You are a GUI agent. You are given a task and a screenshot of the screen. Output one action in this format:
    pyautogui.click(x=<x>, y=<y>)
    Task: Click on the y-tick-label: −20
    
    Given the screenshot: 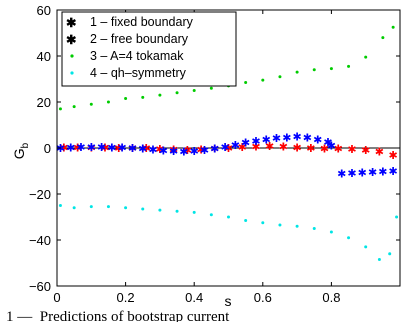 What is the action you would take?
    pyautogui.click(x=40, y=194)
    